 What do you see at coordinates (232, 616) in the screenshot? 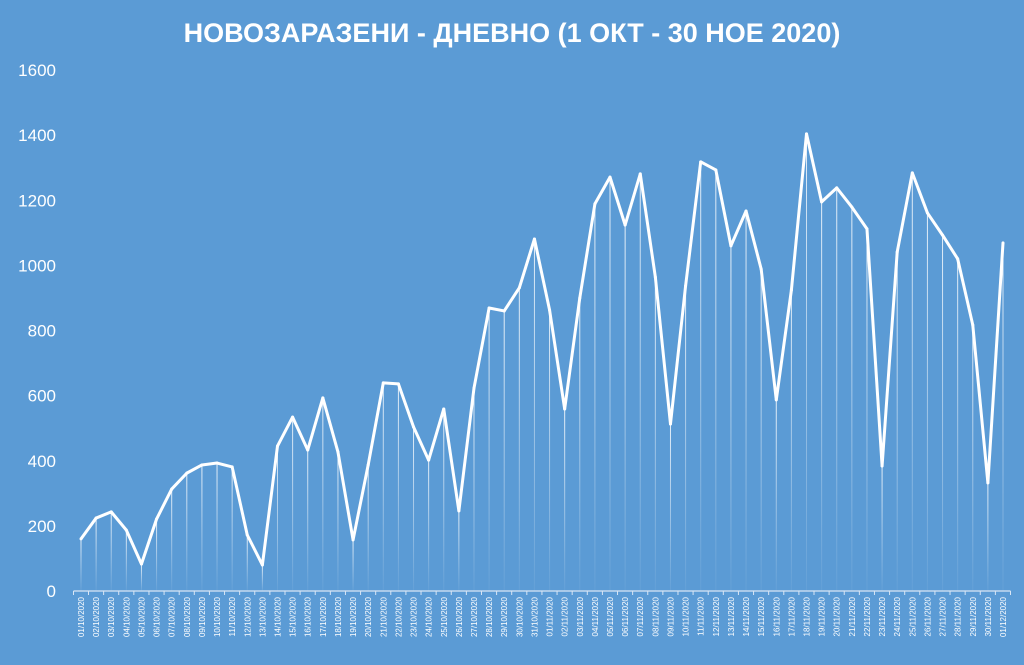
I see `x-tick-label: 11/10/2020` at bounding box center [232, 616].